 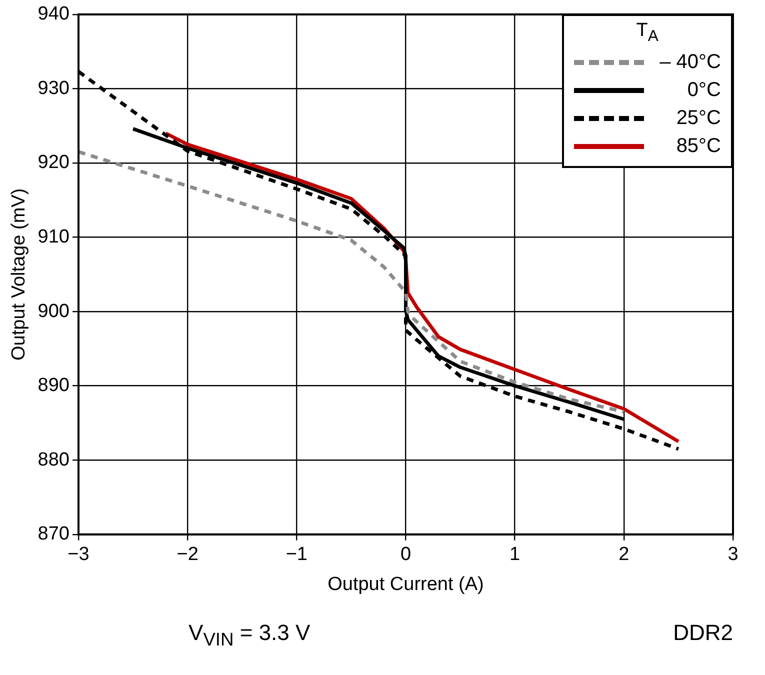 I want to click on y-tick-label: 900, so click(x=54, y=311).